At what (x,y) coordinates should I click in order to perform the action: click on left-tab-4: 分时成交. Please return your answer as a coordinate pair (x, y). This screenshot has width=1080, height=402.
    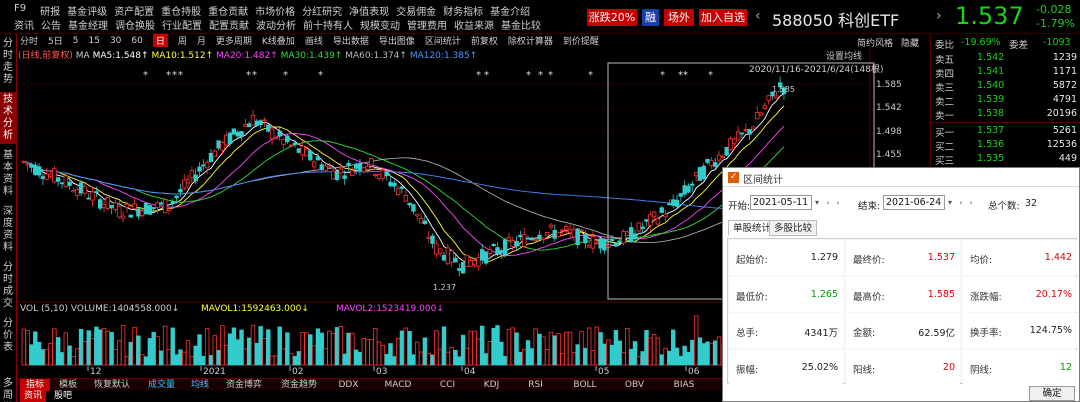
    Looking at the image, I should click on (8, 285).